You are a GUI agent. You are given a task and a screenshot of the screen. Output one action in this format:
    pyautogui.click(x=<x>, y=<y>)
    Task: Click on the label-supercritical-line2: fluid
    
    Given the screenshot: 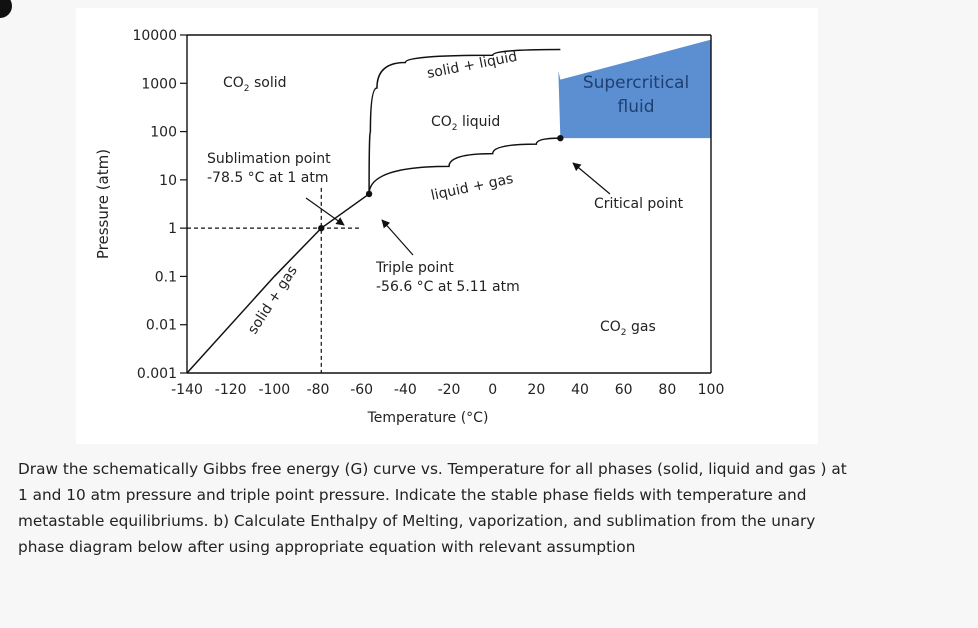 What is the action you would take?
    pyautogui.click(x=636, y=107)
    